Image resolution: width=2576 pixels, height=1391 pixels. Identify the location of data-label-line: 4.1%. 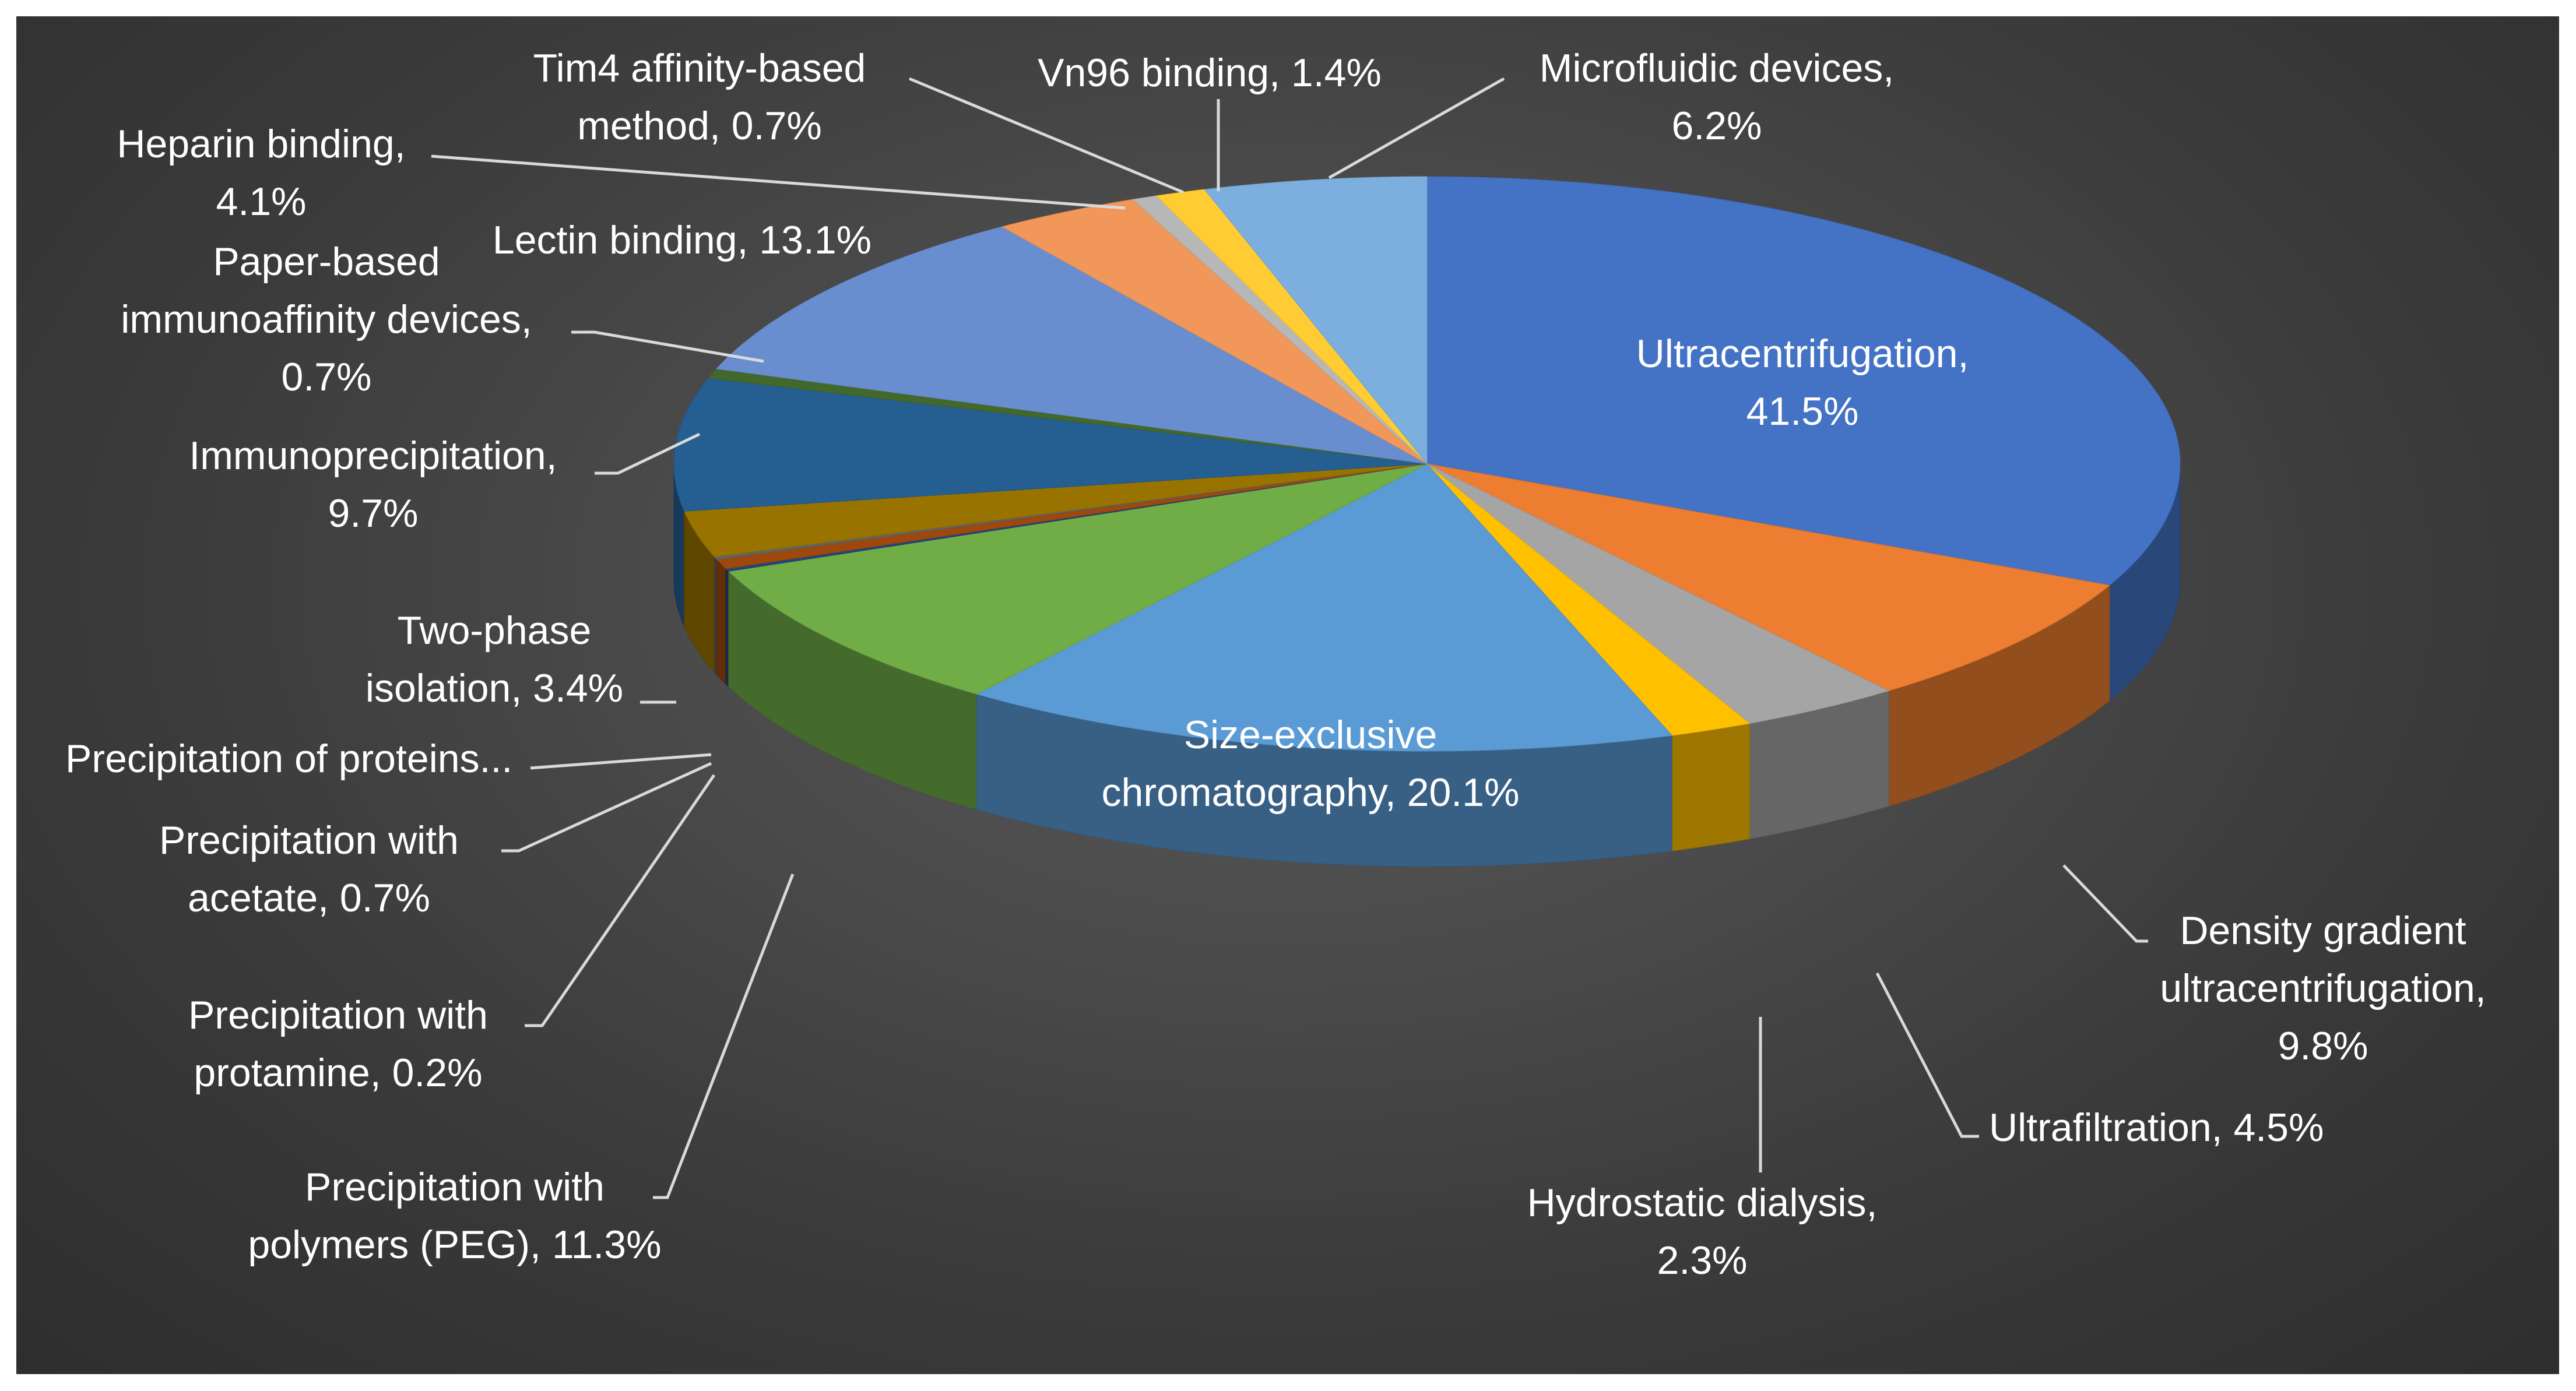
(261, 201).